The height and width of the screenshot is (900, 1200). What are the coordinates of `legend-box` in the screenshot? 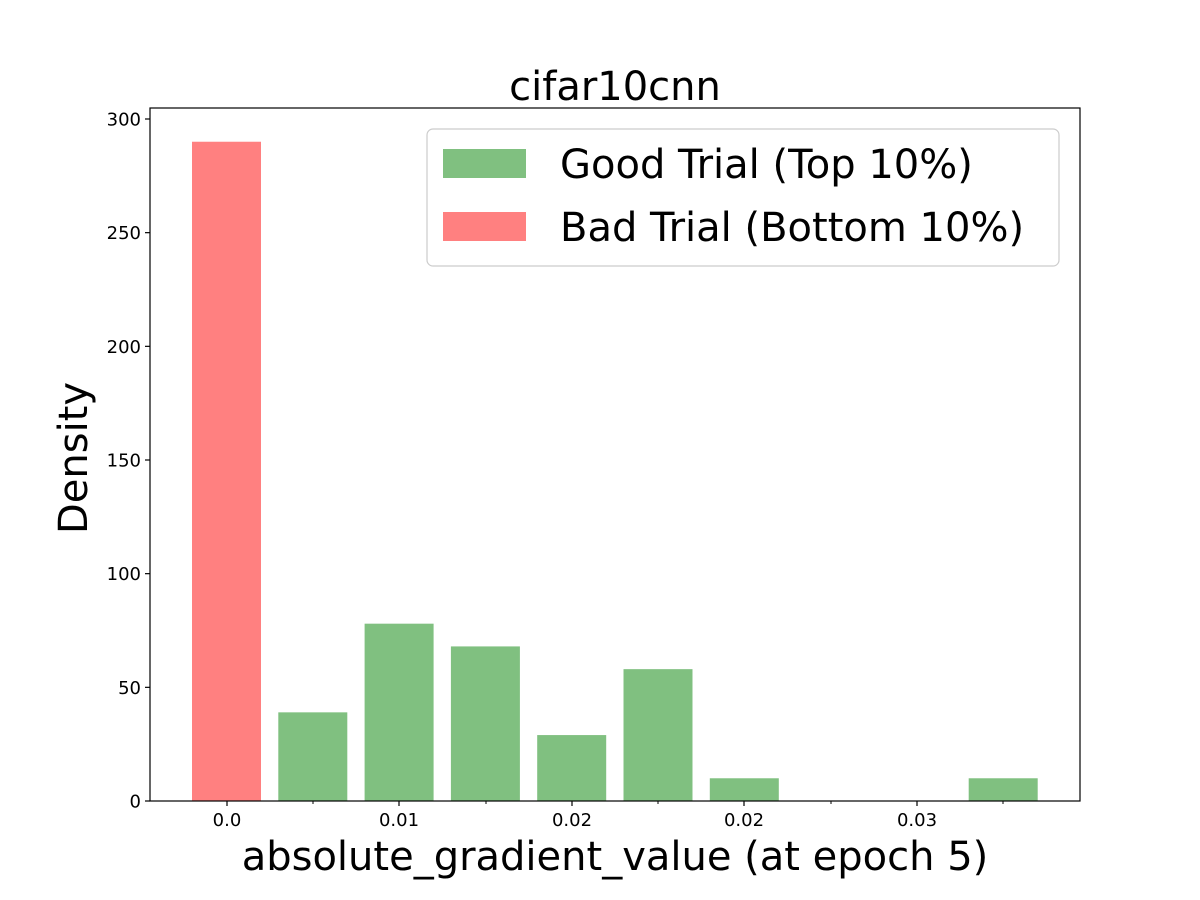 It's located at (743, 197).